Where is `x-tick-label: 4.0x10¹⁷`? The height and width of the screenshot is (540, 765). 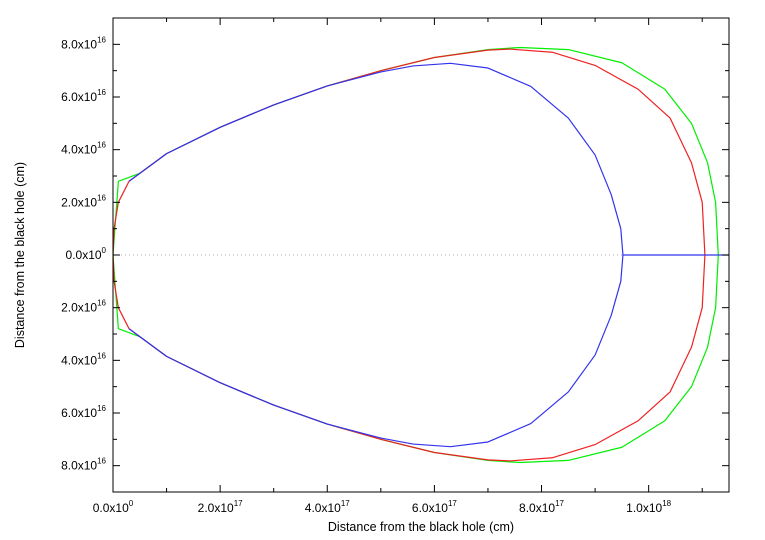
x-tick-label: 4.0x10¹⁷ is located at coordinates (327, 507).